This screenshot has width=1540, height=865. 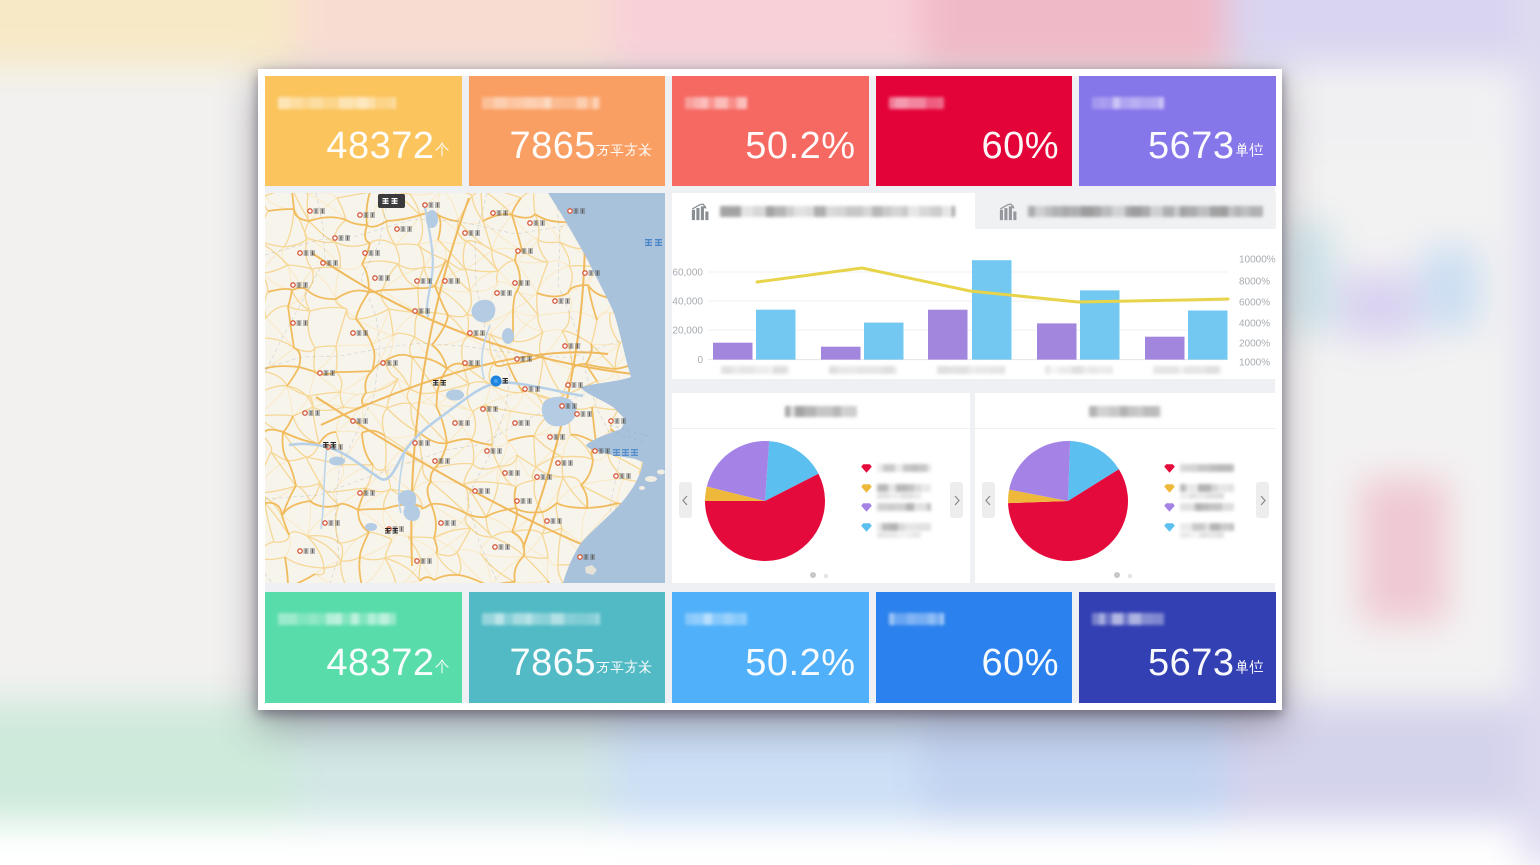 I want to click on svg-text: 4000%, so click(x=1254, y=324).